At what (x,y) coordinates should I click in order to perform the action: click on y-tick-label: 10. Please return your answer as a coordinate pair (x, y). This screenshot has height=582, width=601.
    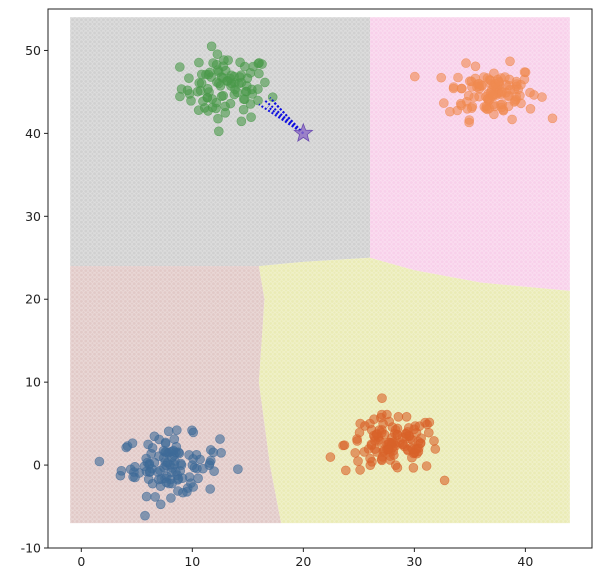
    Looking at the image, I should click on (33, 382).